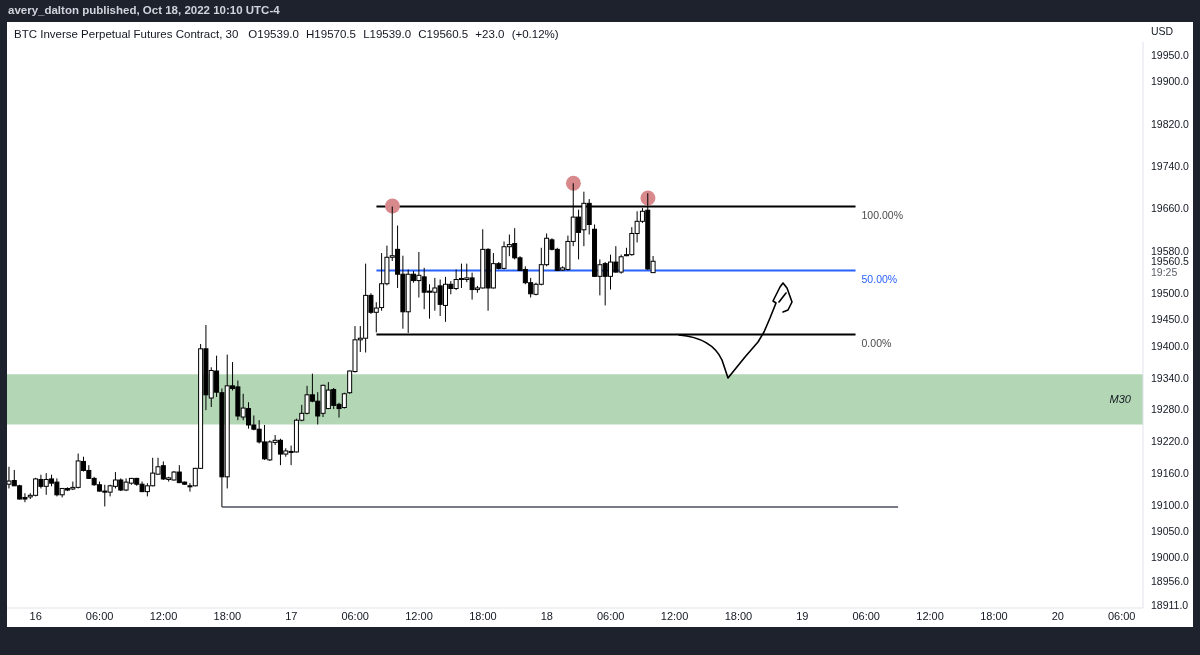 The height and width of the screenshot is (655, 1200). Describe the element at coordinates (1170, 166) in the screenshot. I see `y-tick-label: 19740.0` at that location.